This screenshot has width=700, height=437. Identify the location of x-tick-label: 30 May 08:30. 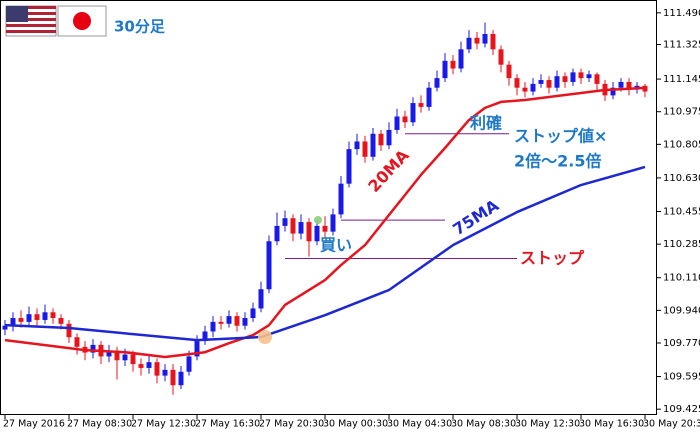
(483, 424).